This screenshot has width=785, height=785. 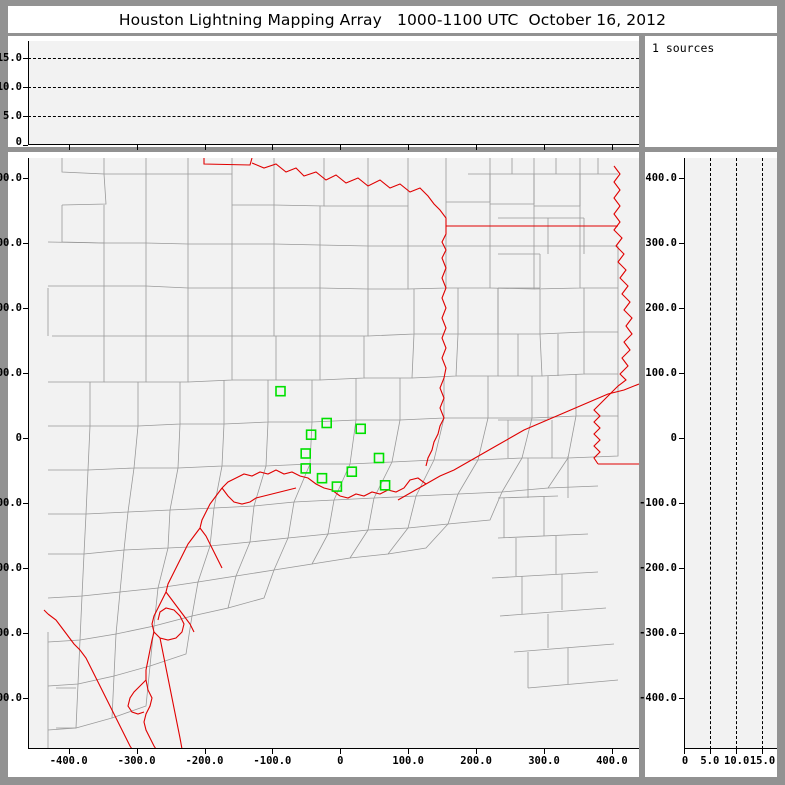 What do you see at coordinates (730, 748) in the screenshot?
I see `alty-x-axis-line` at bounding box center [730, 748].